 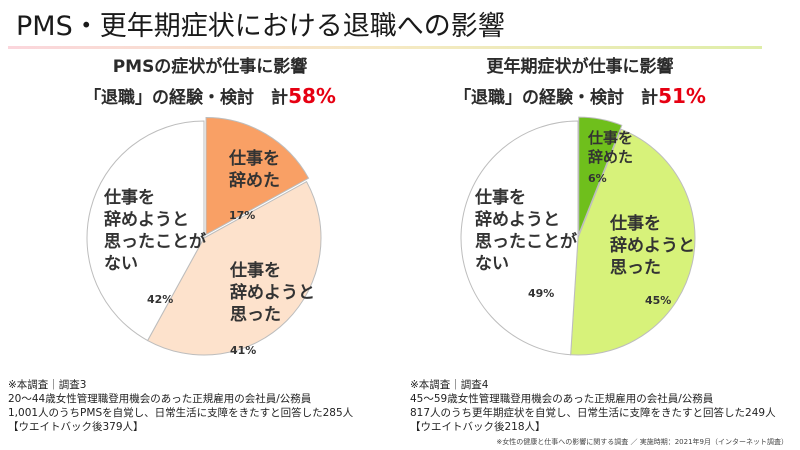 I want to click on pms-footnote-line: 【ウエイトバック後379人】, so click(x=76, y=427).